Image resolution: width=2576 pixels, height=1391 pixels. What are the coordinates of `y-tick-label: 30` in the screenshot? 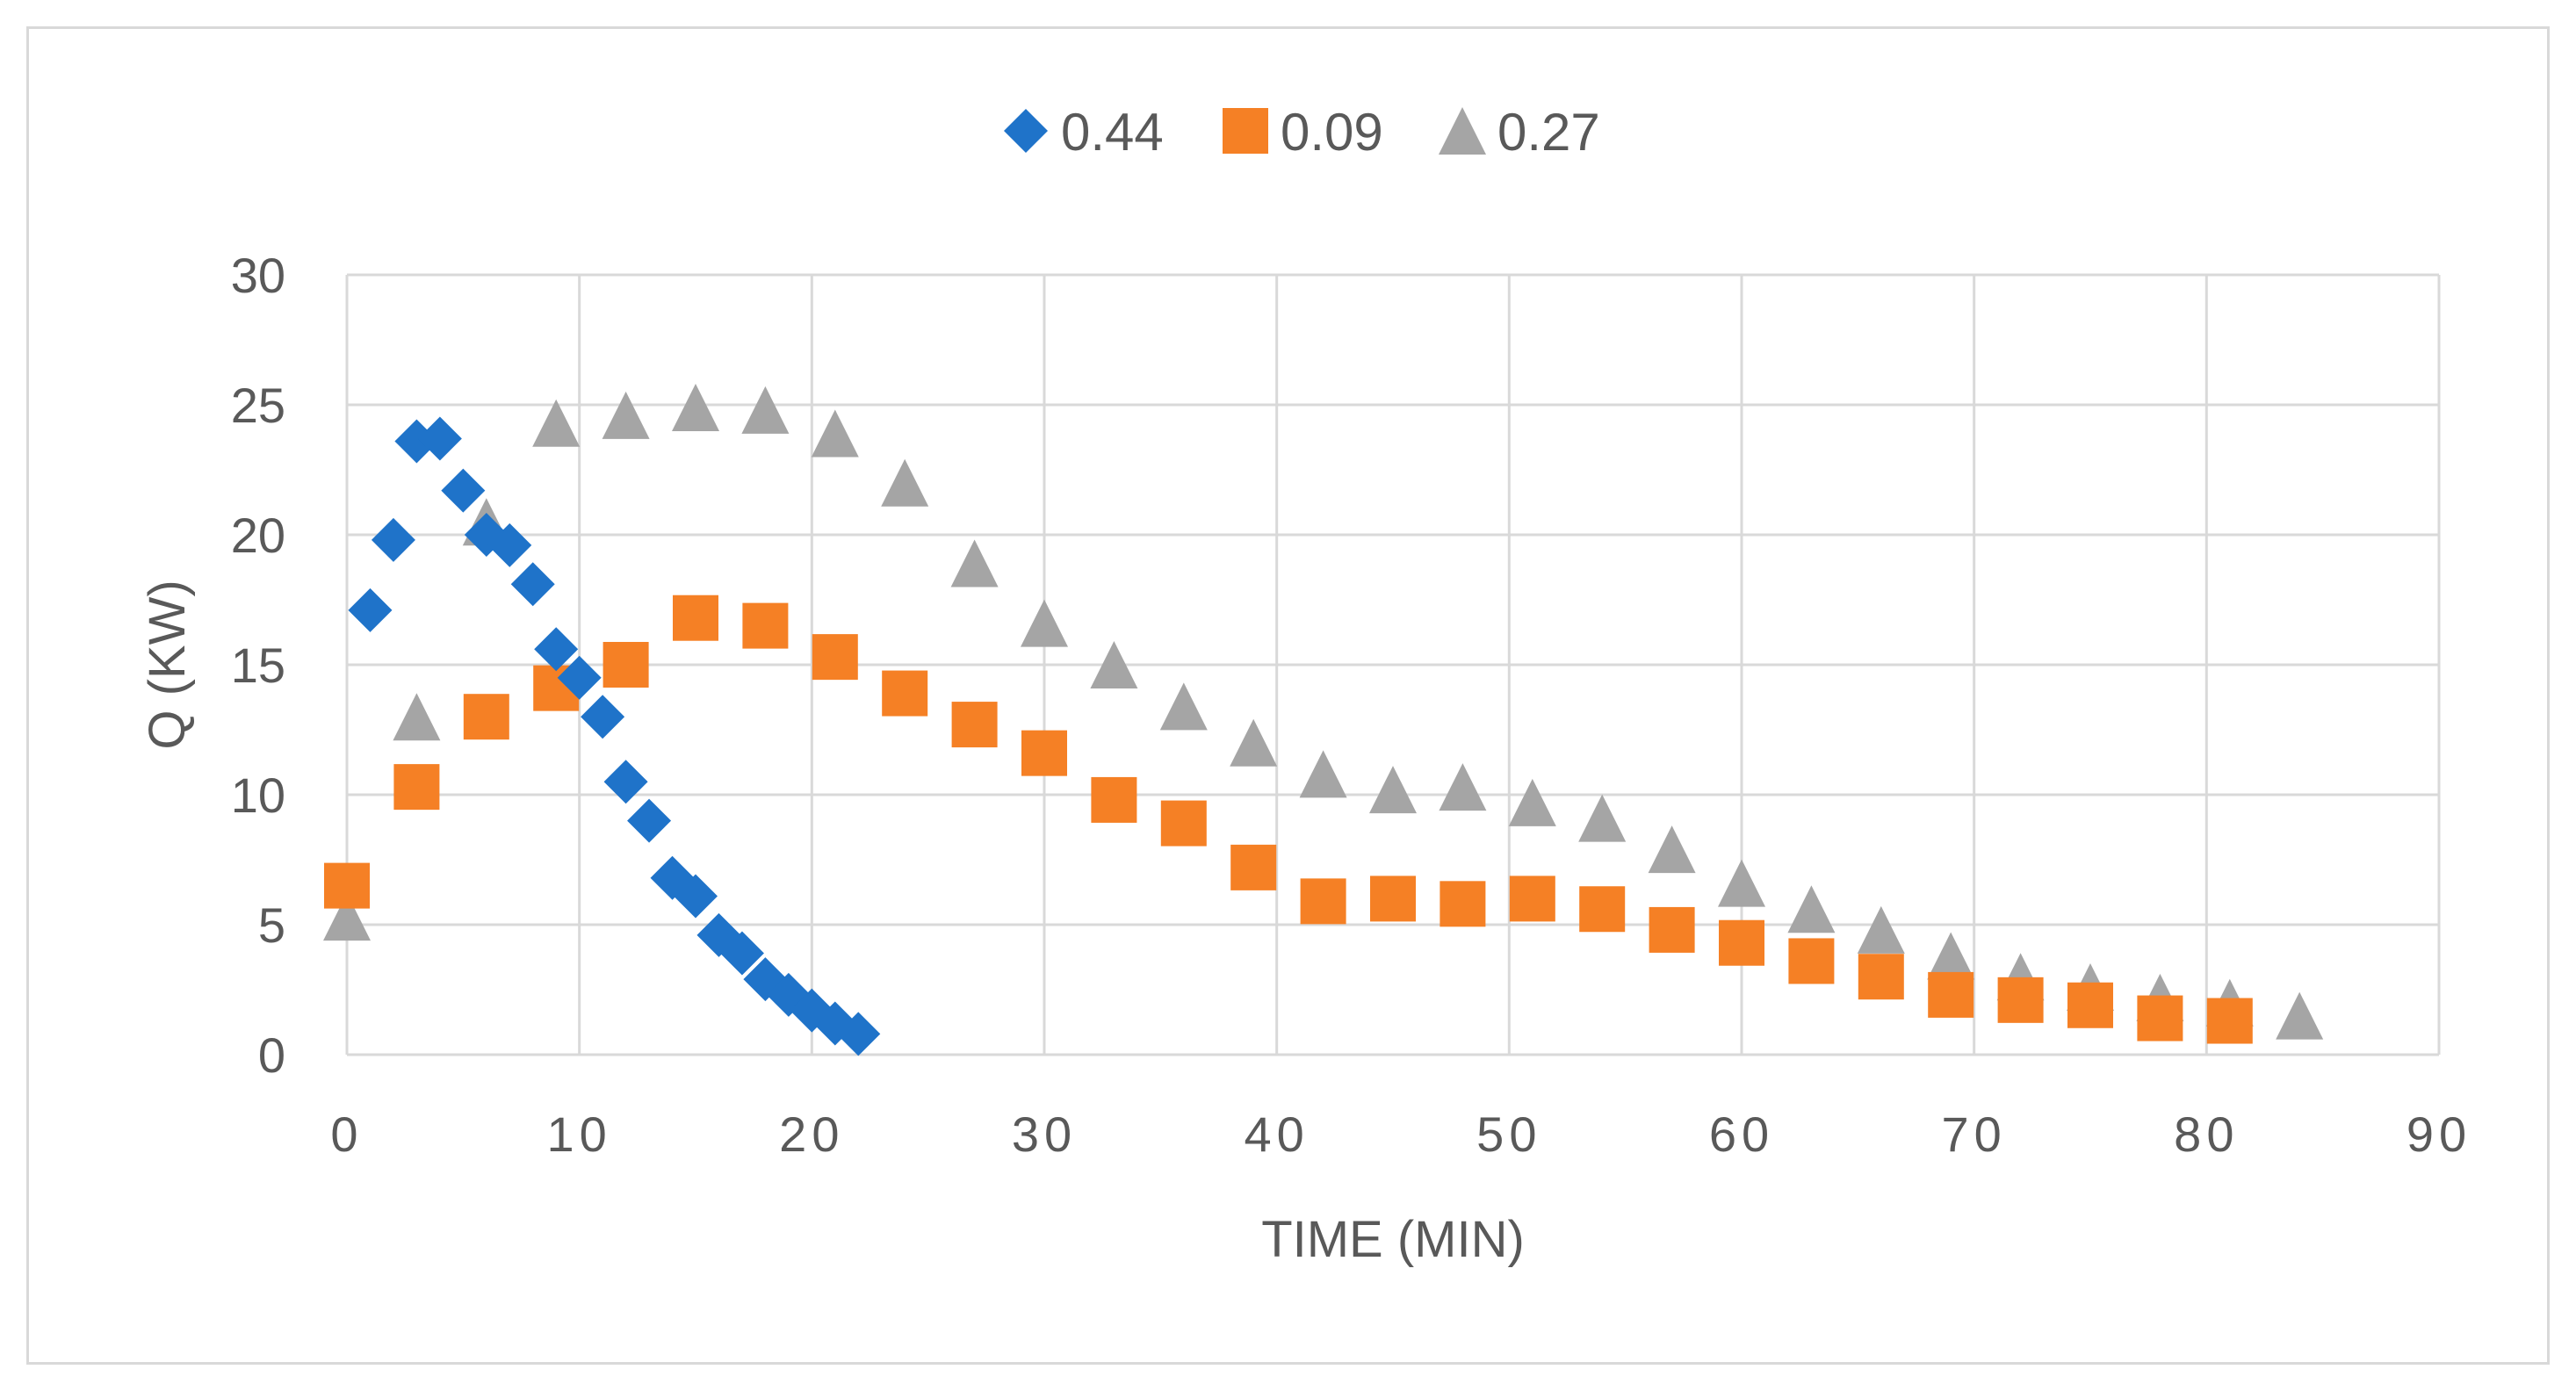 It's located at (258, 275).